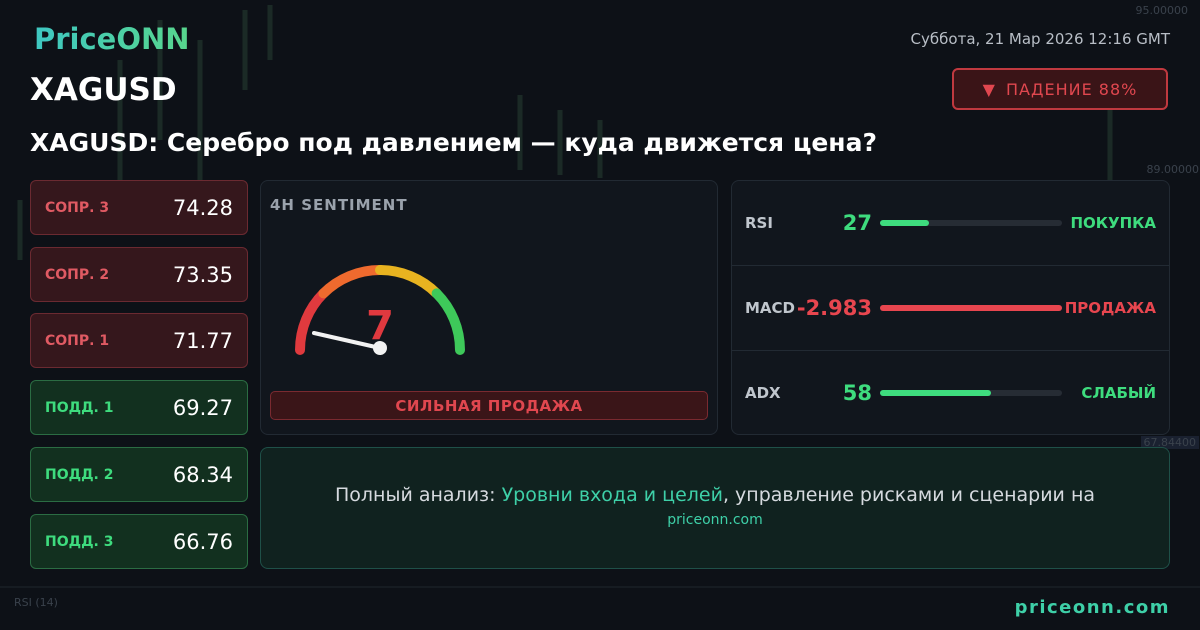 This screenshot has width=1200, height=630. Describe the element at coordinates (77, 340) in the screenshot. I see `level-name: СОПР. 1` at that location.